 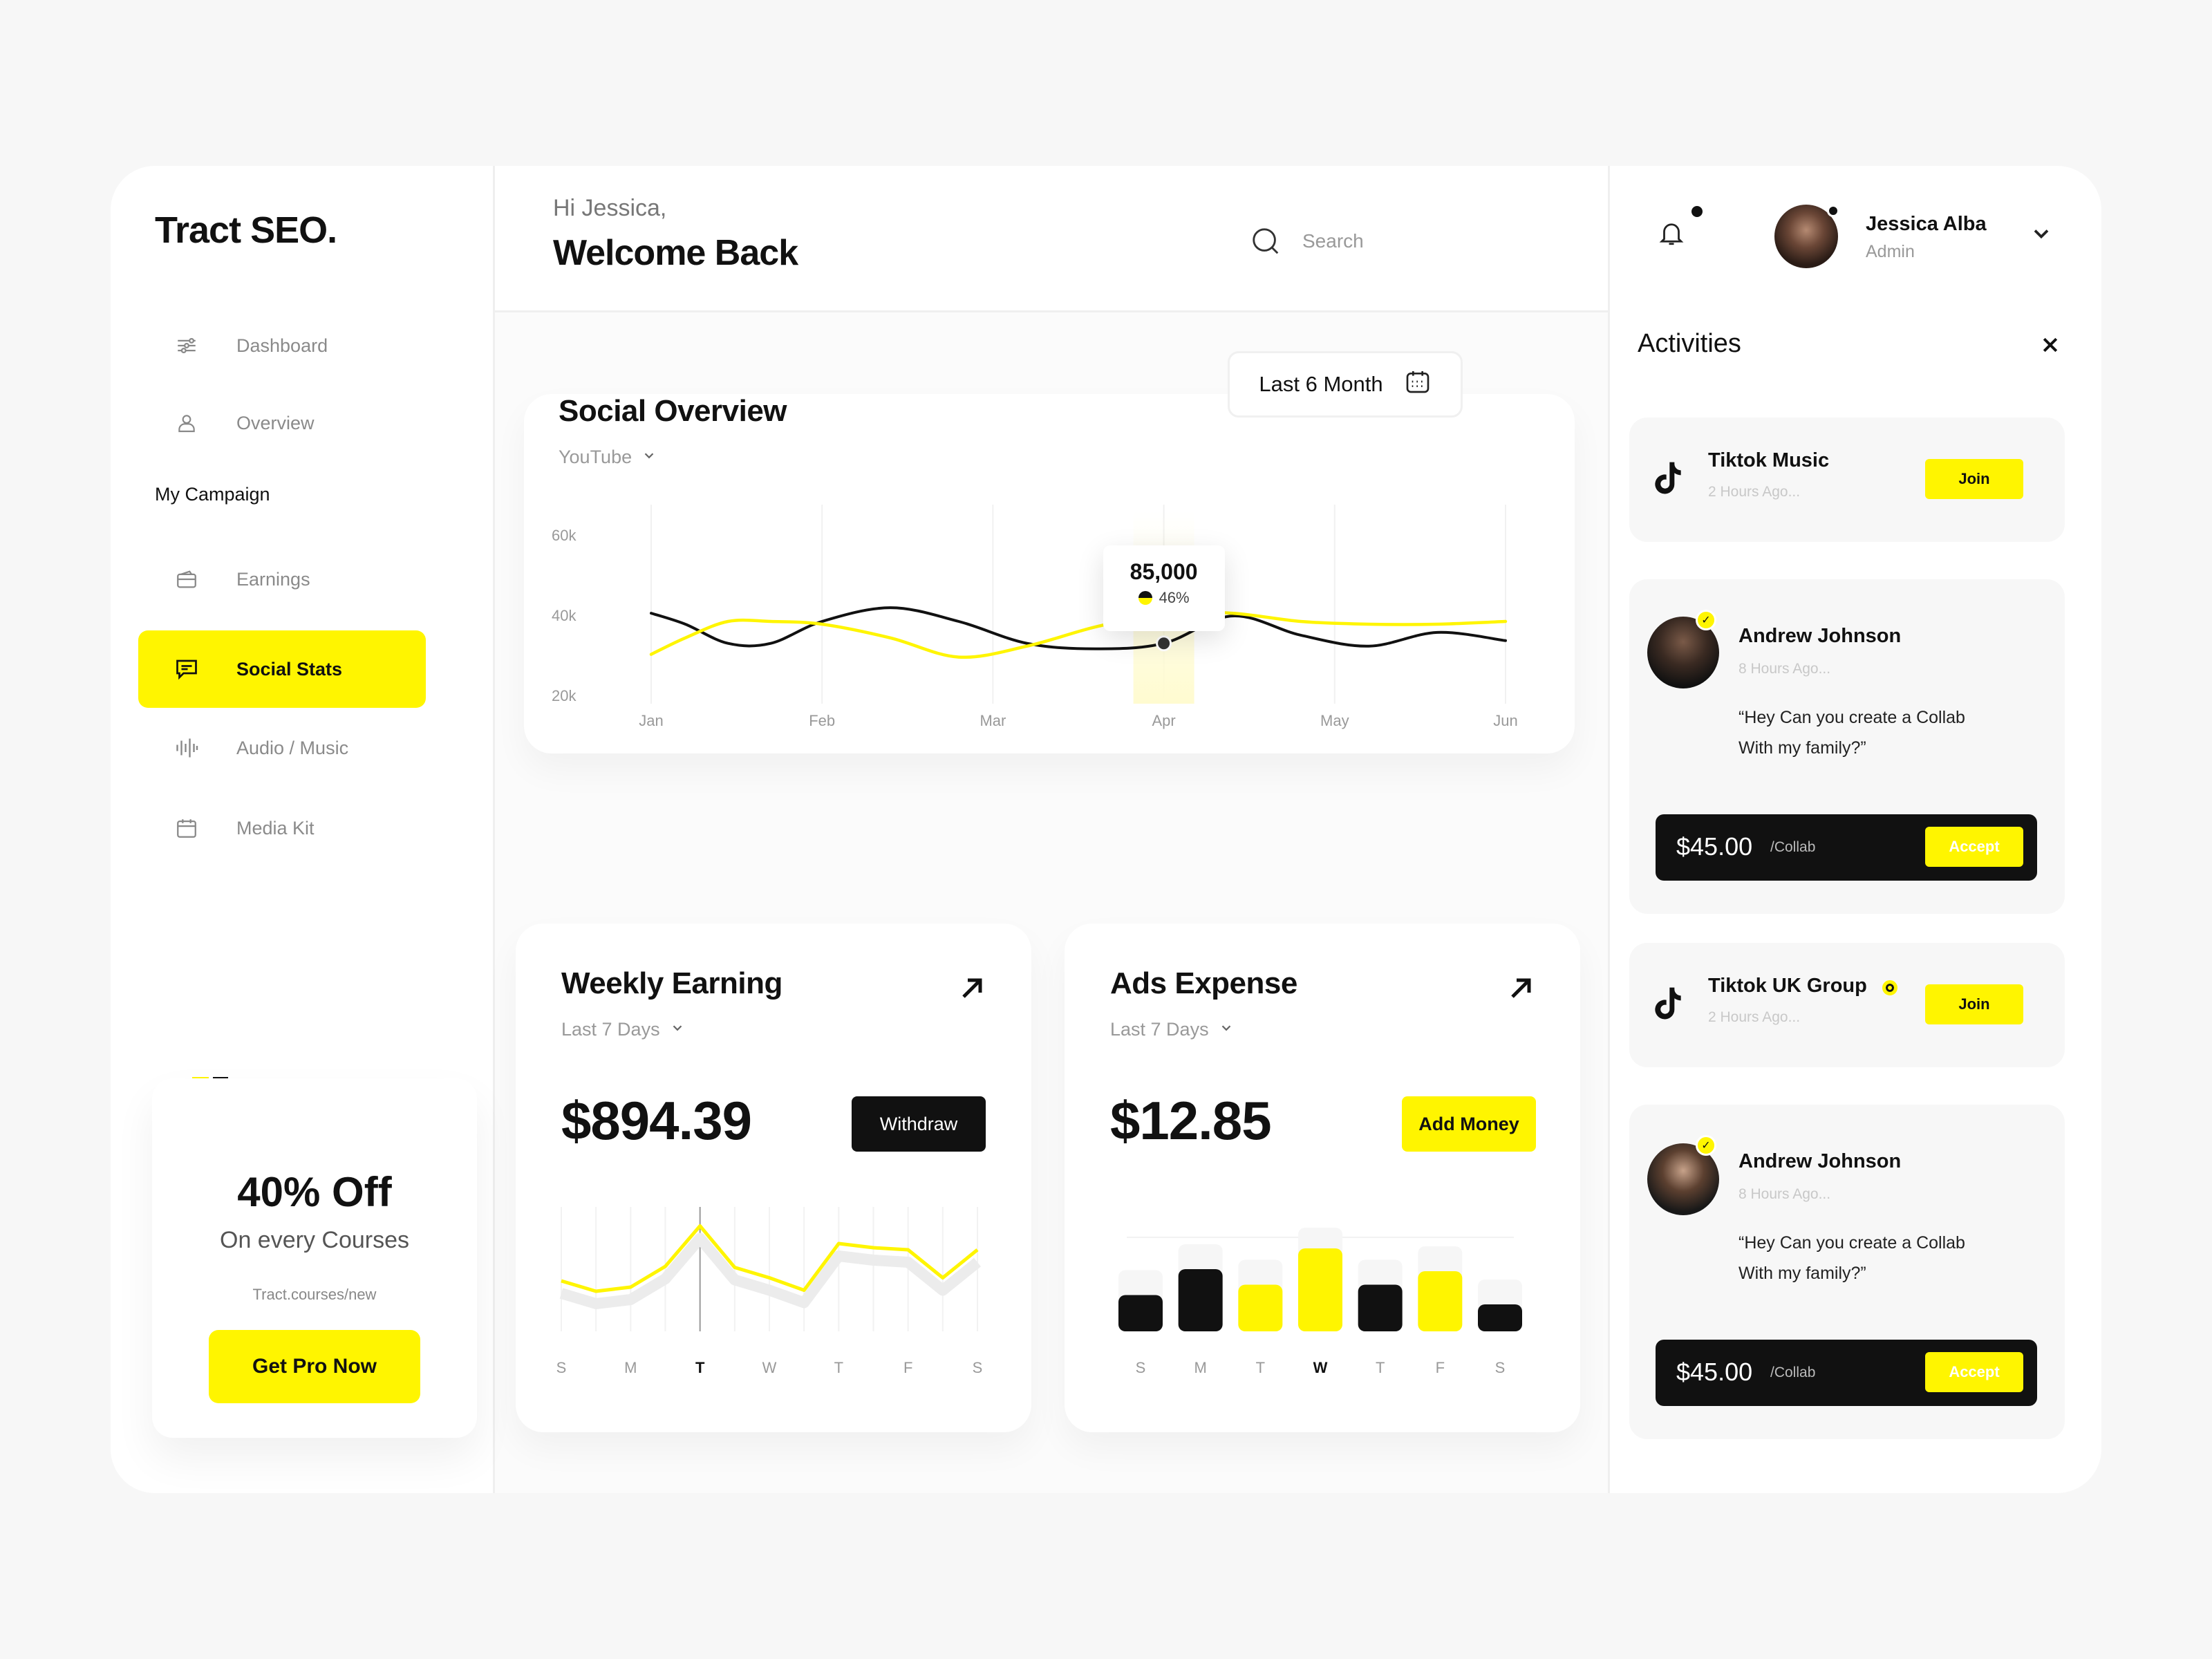 I want to click on y-tick-label: 20k, so click(x=564, y=695).